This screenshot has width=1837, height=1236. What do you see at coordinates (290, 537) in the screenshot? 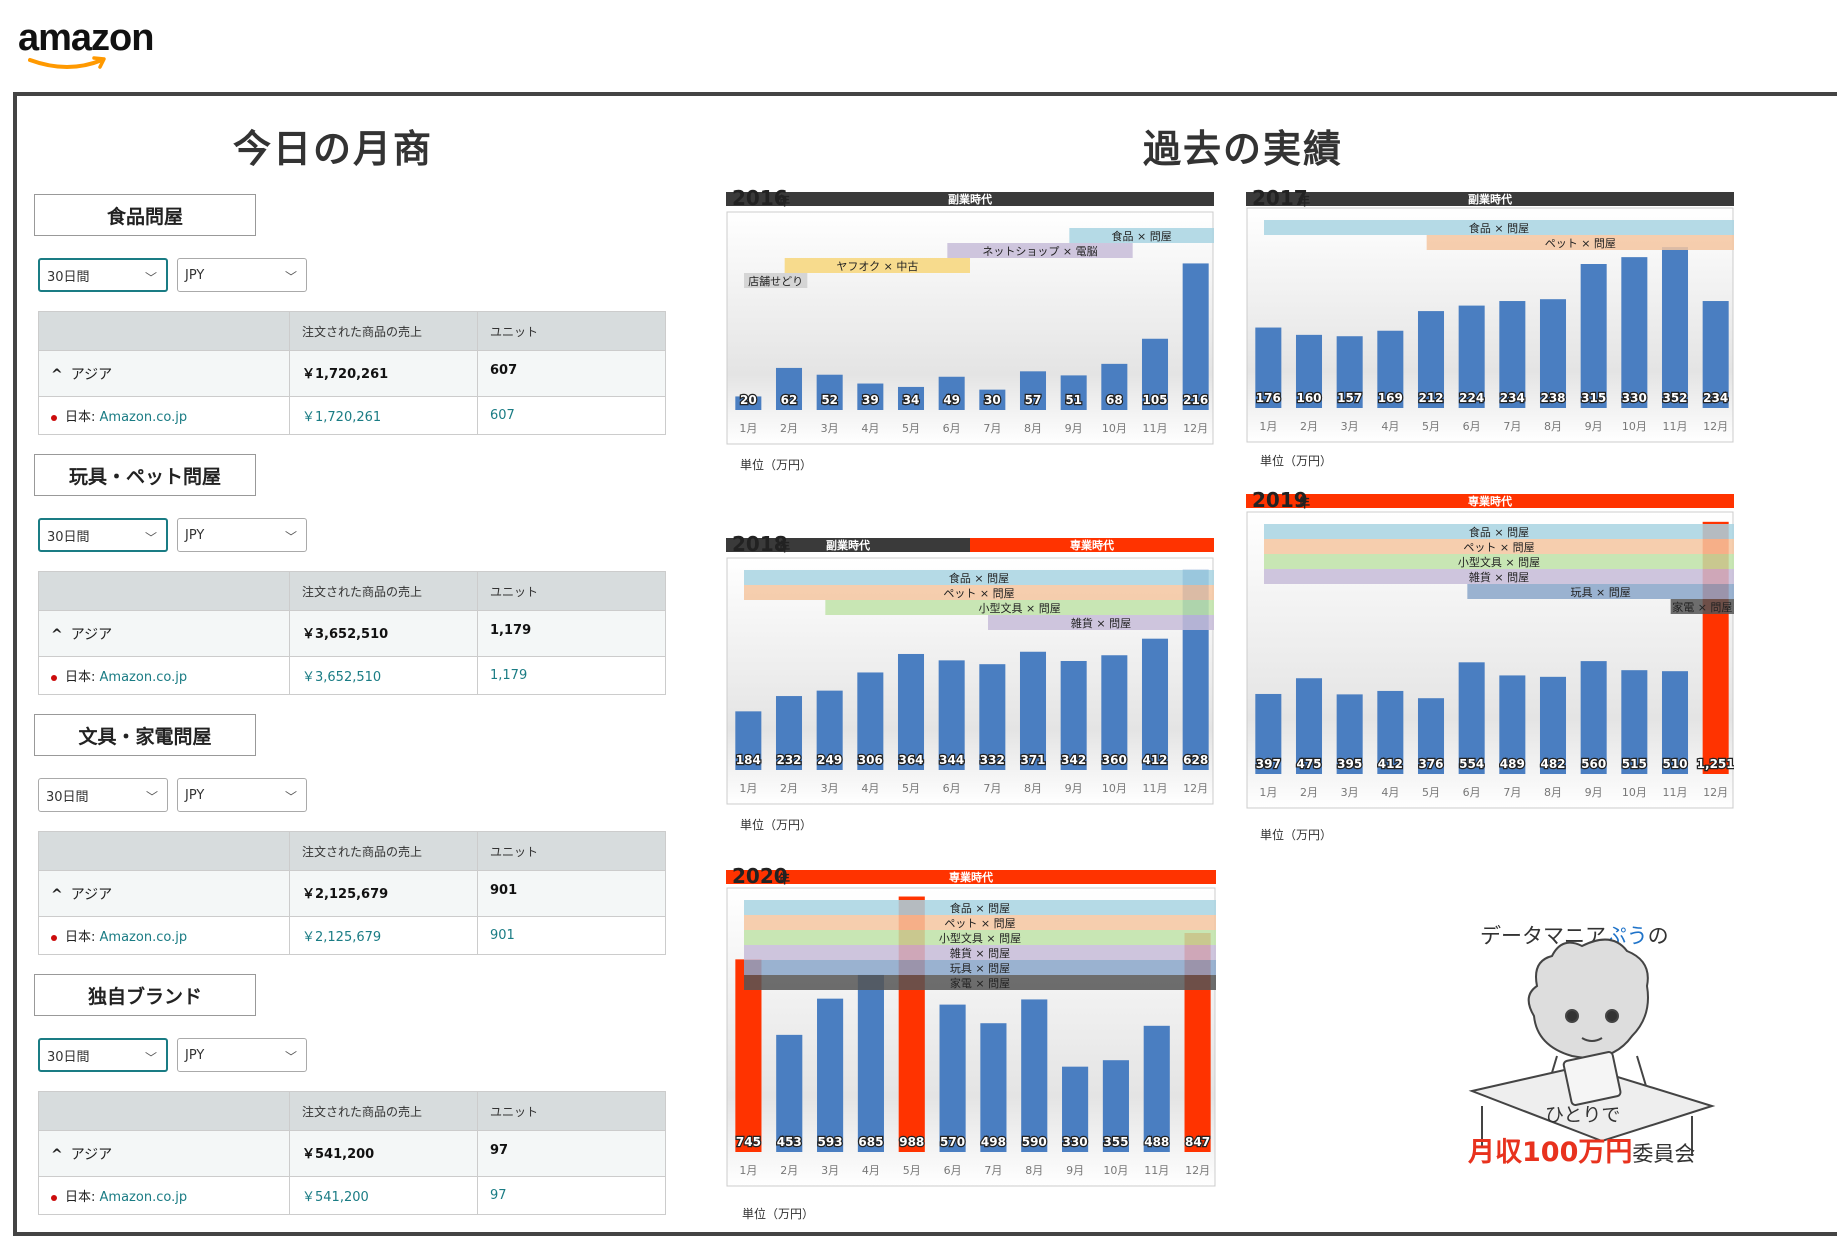
I see `chevron-down-icon: ﹀` at bounding box center [290, 537].